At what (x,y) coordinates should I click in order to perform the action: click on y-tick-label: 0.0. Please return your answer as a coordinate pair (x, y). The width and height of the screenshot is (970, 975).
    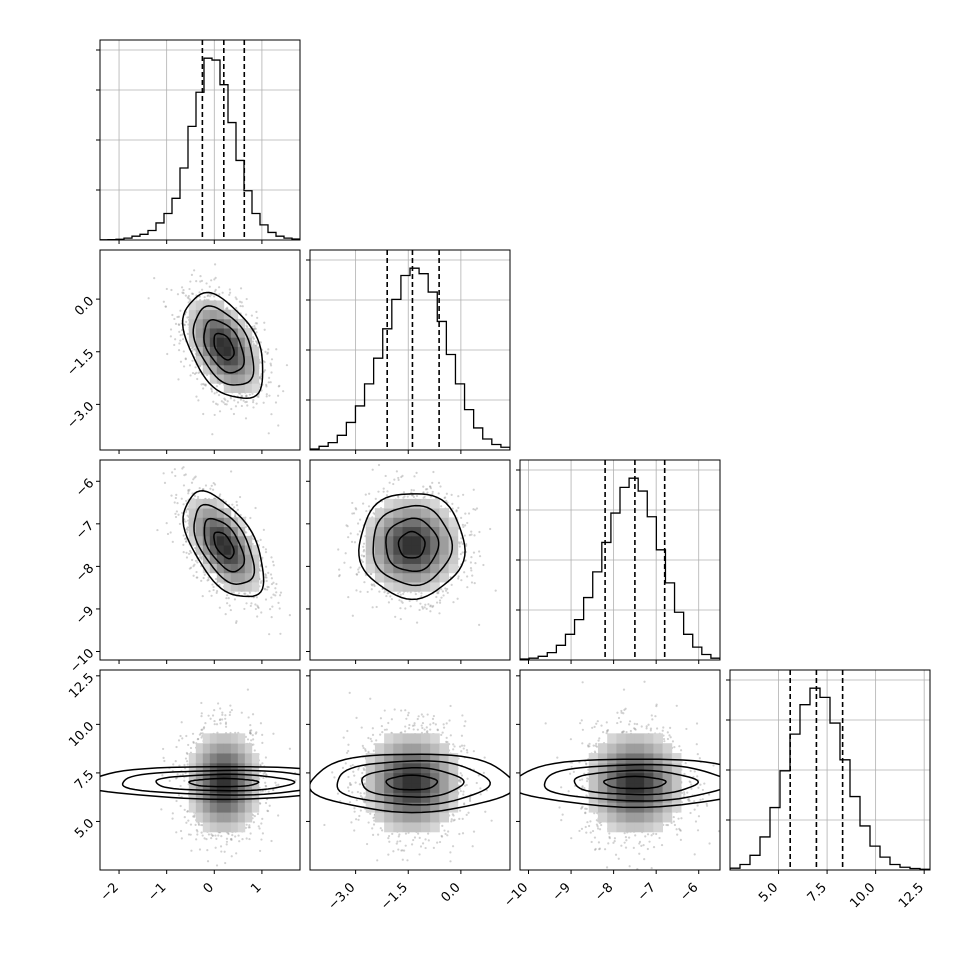
    Looking at the image, I should click on (84, 306).